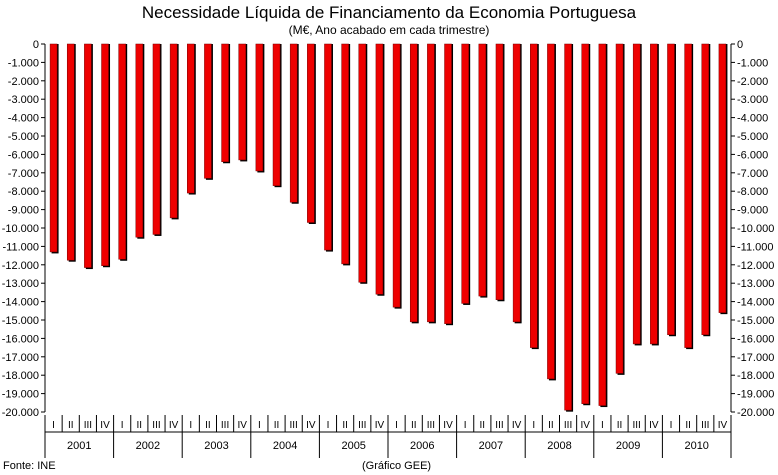 The image size is (778, 475). Describe the element at coordinates (755, 358) in the screenshot. I see `y-tick-label-right: -17.000` at that location.